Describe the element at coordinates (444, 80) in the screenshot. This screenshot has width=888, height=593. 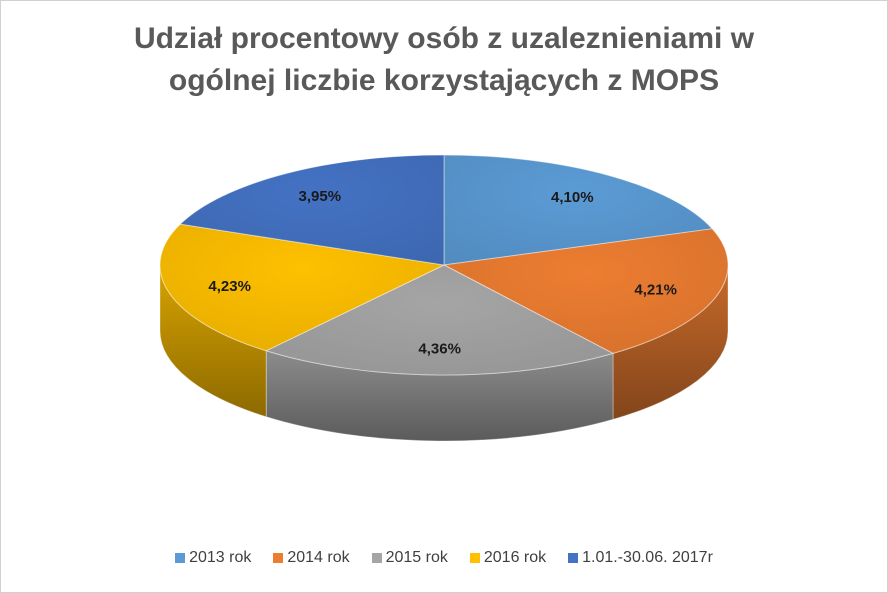
I see `chart-title-line-2: ogólnej liczbie korzystających z MOPS` at that location.